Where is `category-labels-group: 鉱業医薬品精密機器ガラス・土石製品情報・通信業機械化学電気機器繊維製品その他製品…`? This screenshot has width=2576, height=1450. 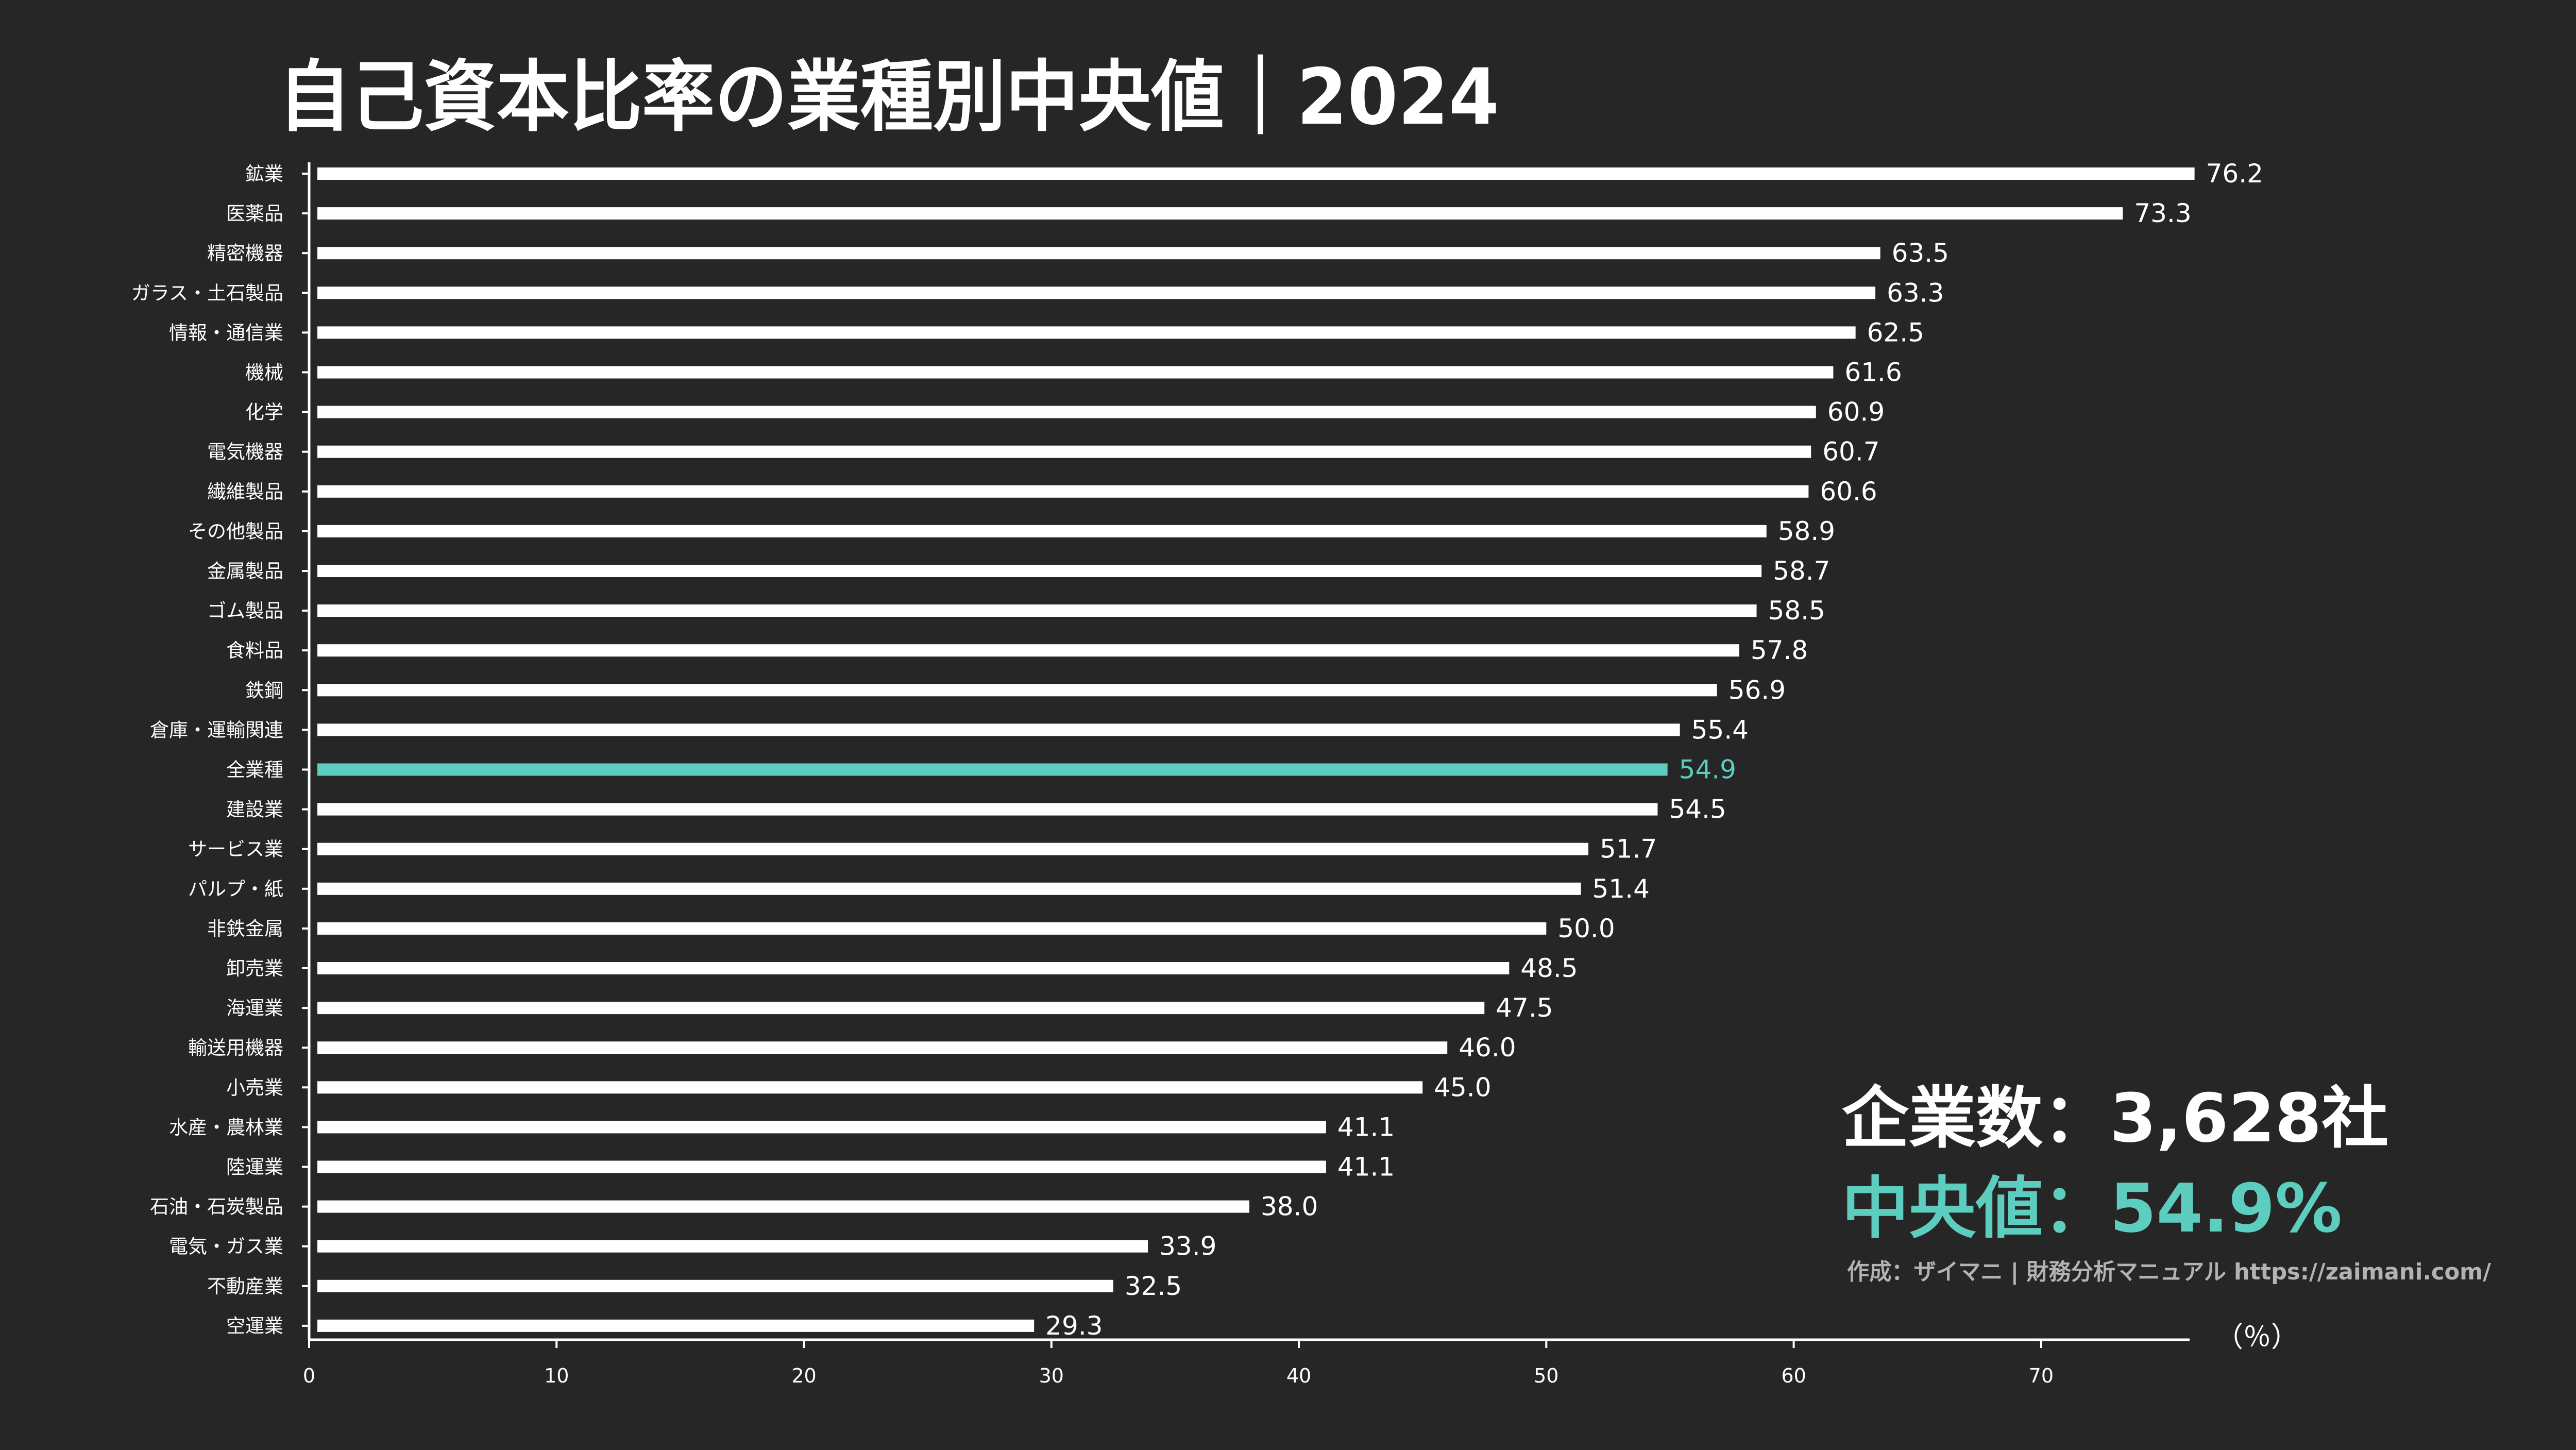
category-labels-group: 鉱業医薬品精密機器ガラス・土石製品情報・通信業機械化学電気機器繊維製品その他製品… is located at coordinates (207, 750).